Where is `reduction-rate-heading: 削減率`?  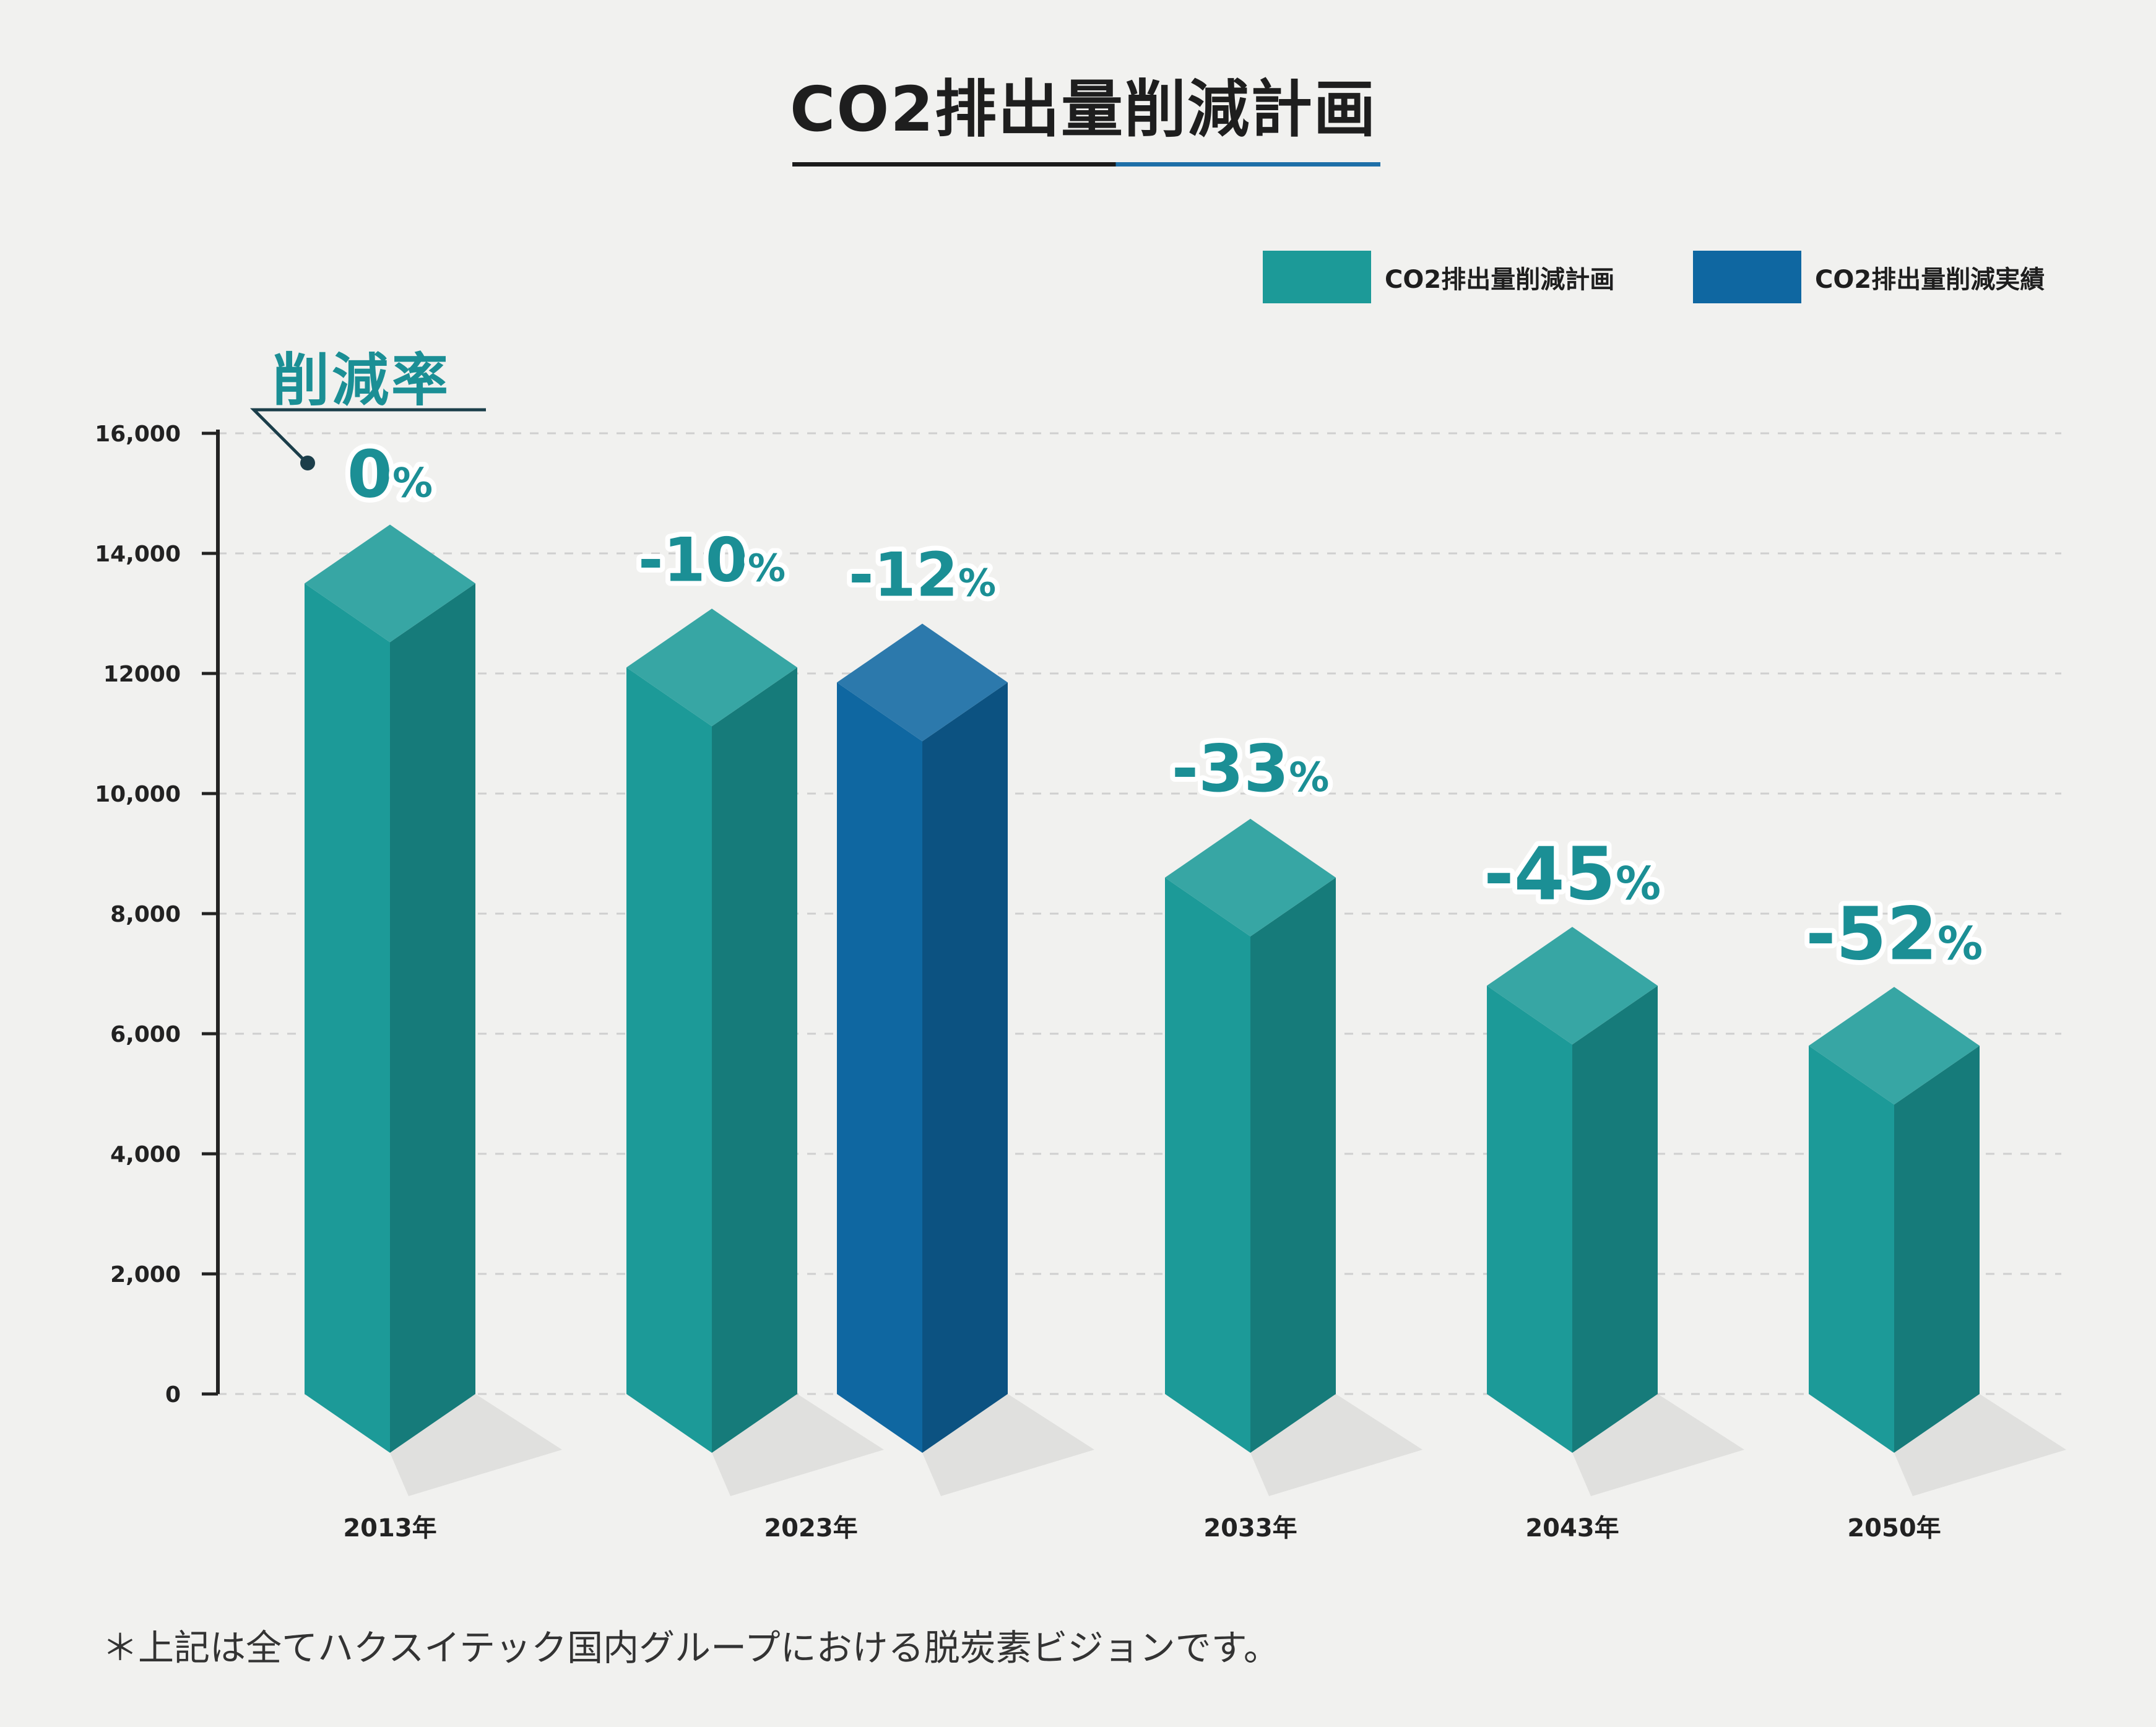
reduction-rate-heading: 削減率 is located at coordinates (361, 380).